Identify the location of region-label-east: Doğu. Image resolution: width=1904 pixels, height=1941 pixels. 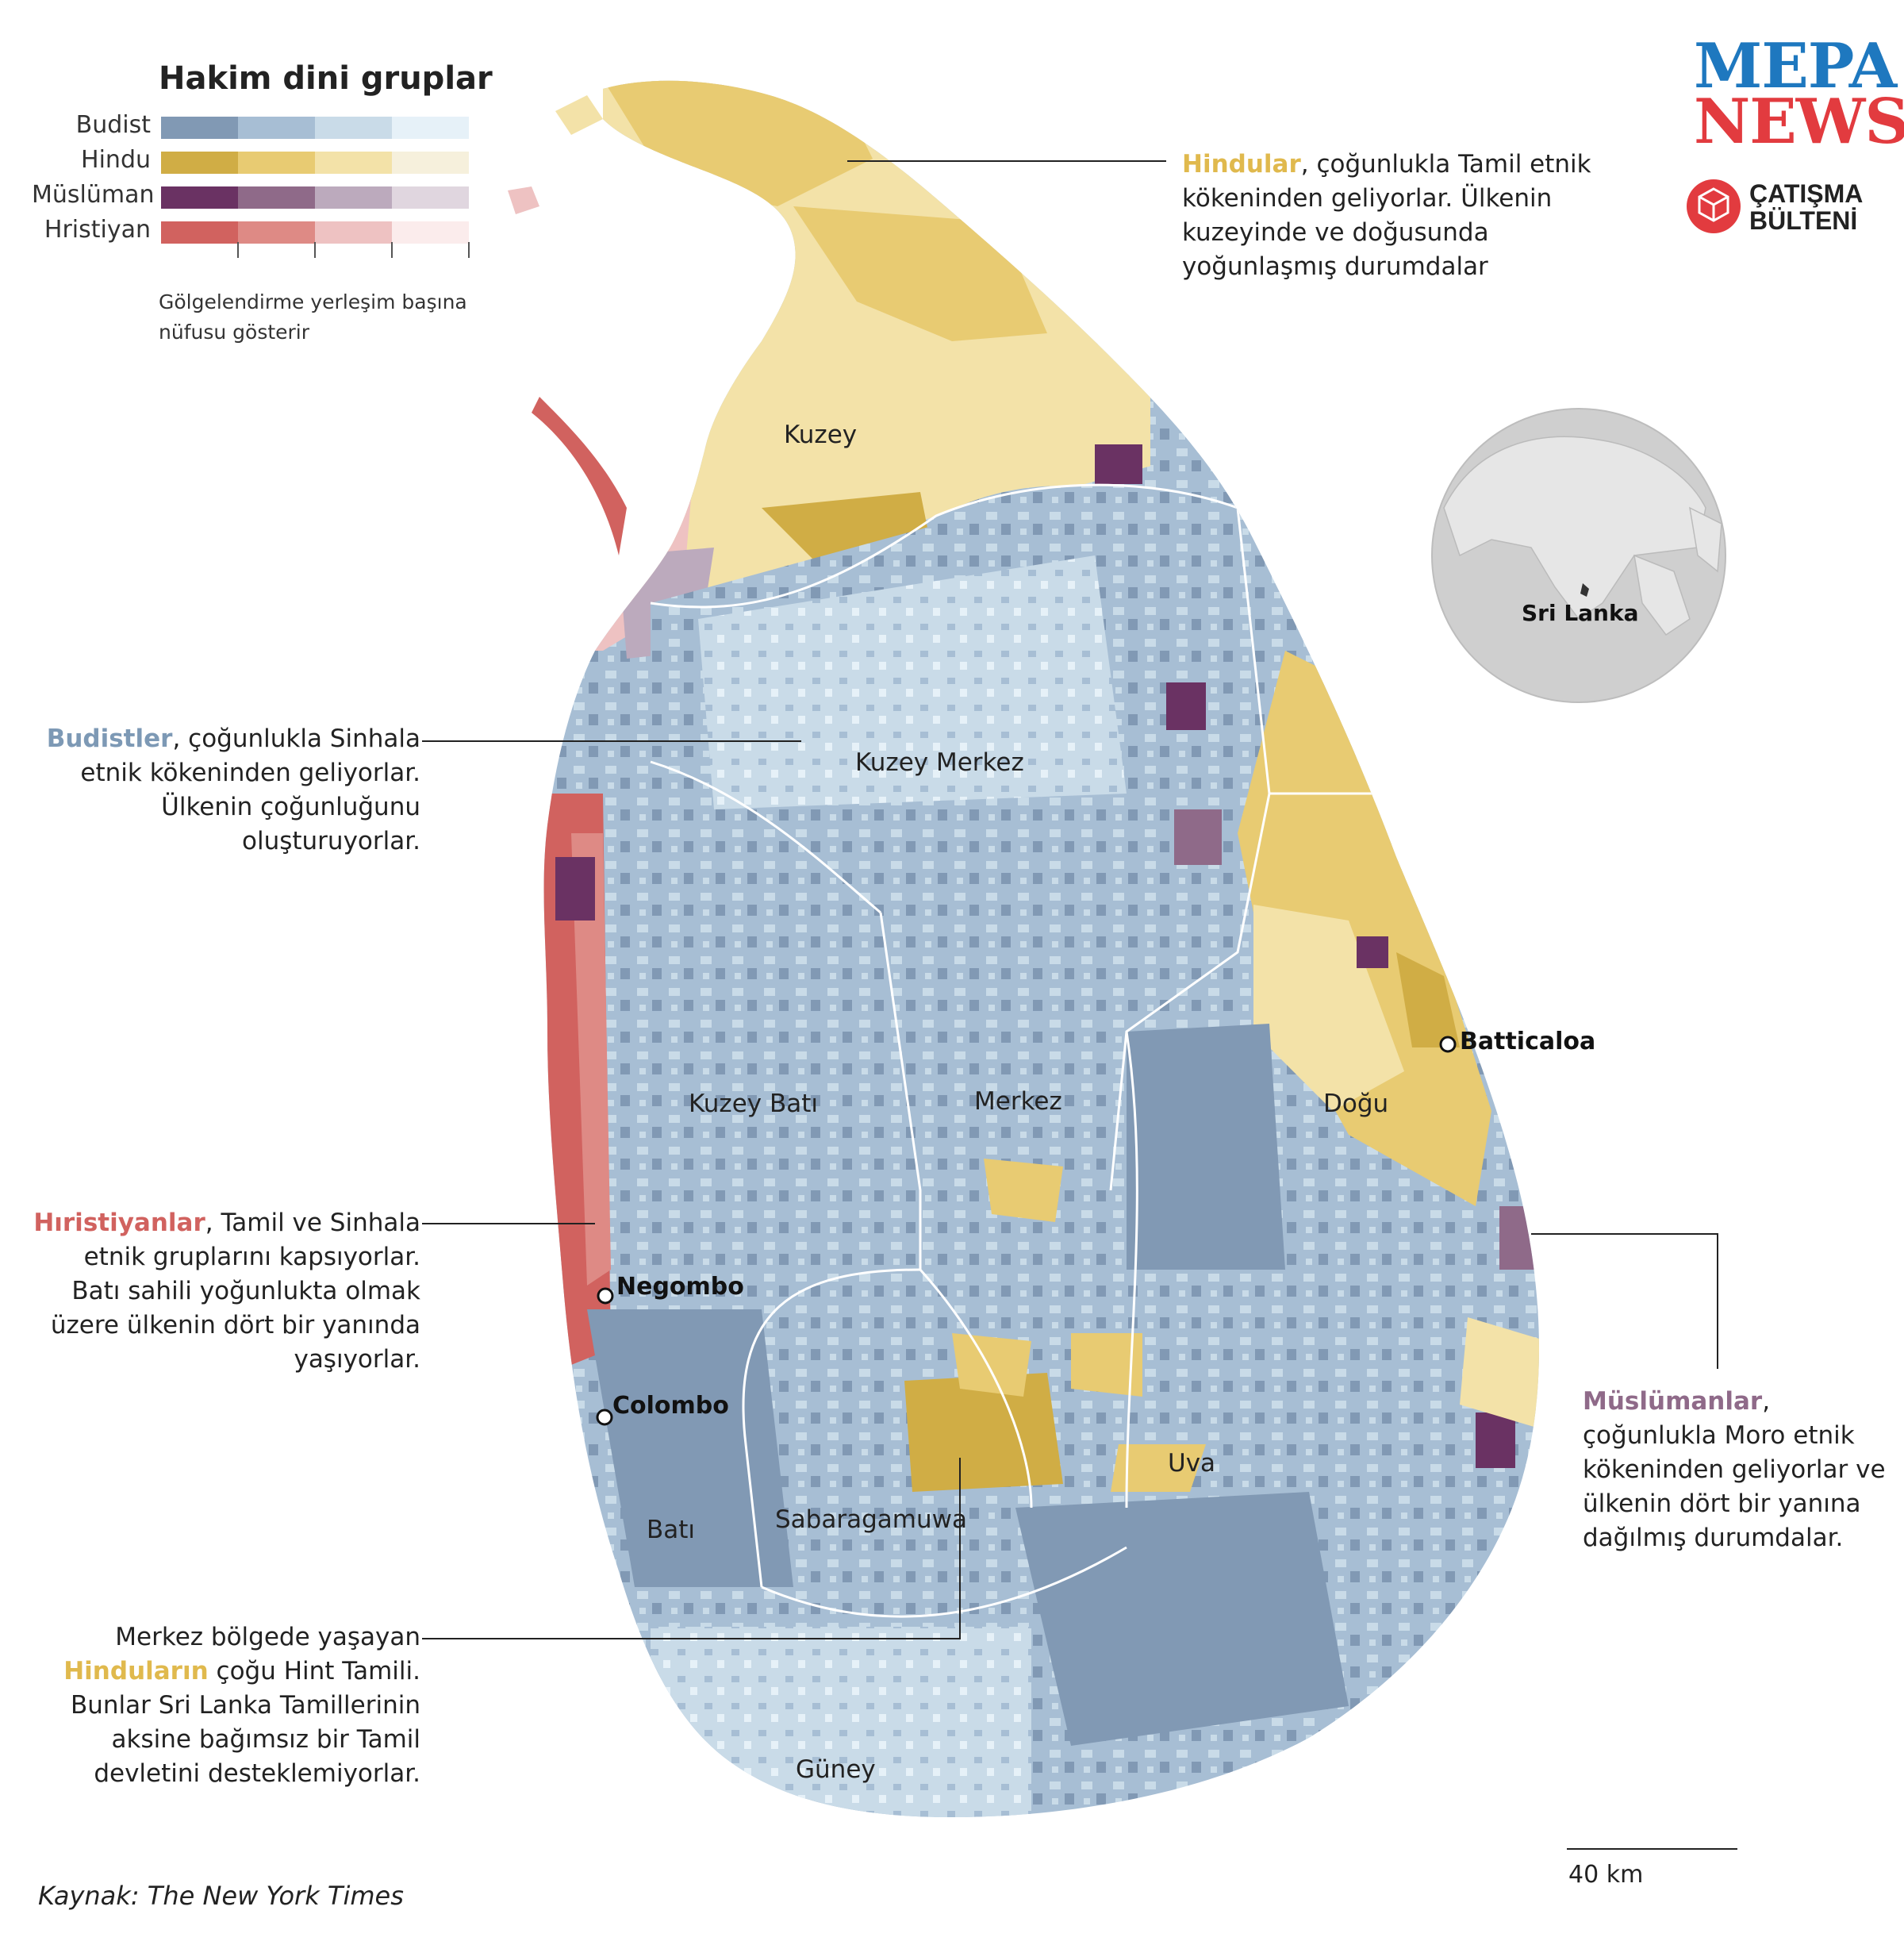
(1356, 1104).